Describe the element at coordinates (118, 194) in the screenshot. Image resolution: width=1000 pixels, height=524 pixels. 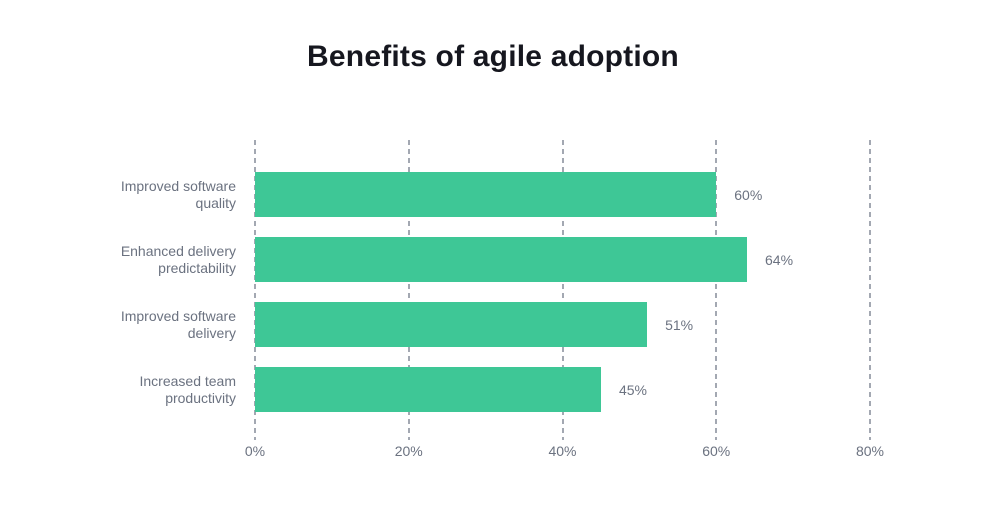
I see `category-cell: Improved software quality` at that location.